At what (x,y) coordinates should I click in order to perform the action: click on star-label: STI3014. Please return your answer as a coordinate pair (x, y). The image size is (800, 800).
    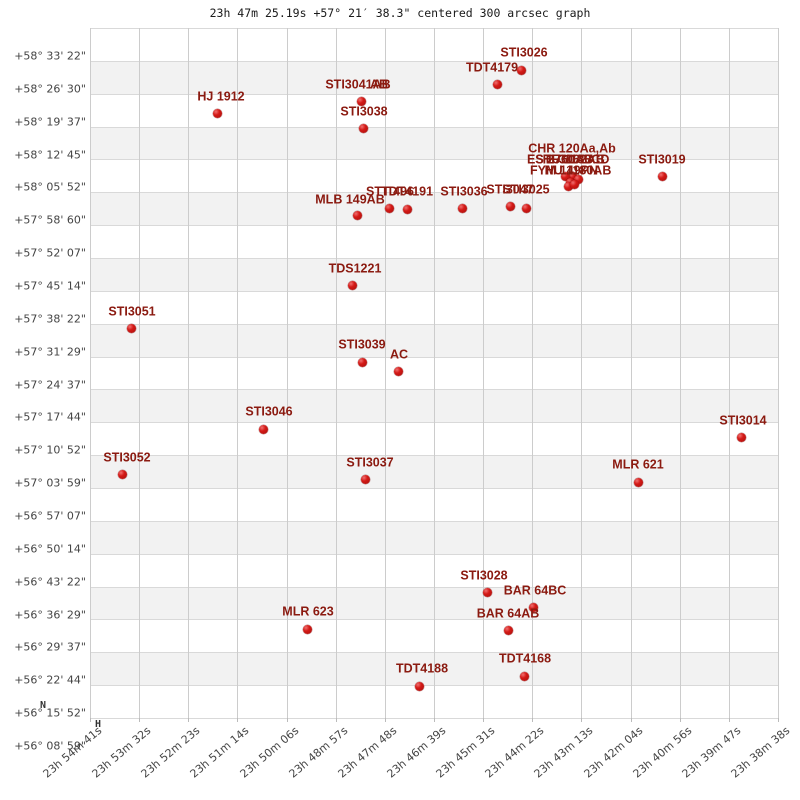
    Looking at the image, I should click on (743, 420).